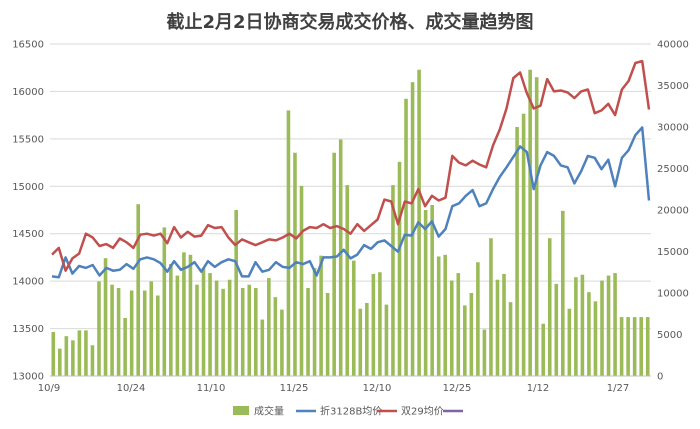  Describe the element at coordinates (538, 388) in the screenshot. I see `x-tick-label: 1/12` at that location.